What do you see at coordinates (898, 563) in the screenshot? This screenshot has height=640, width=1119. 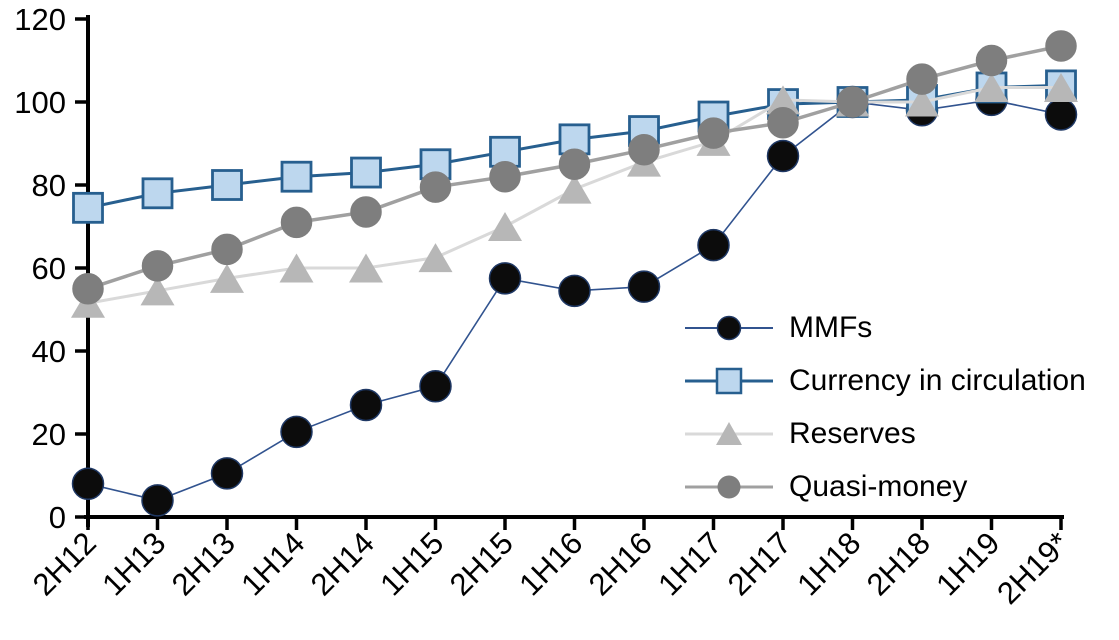 I see `x-tick-label: 2H18` at bounding box center [898, 563].